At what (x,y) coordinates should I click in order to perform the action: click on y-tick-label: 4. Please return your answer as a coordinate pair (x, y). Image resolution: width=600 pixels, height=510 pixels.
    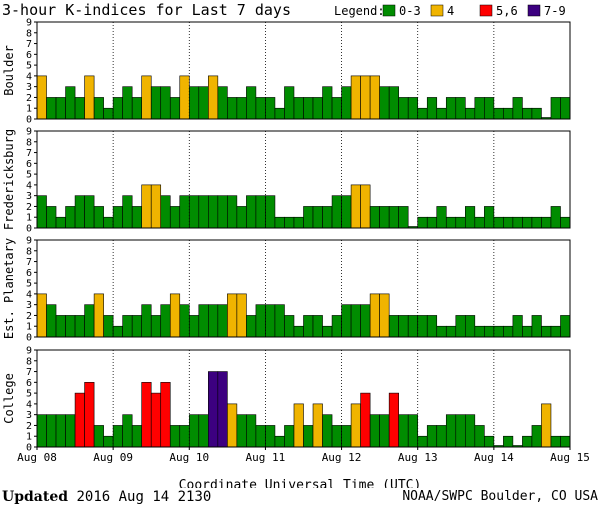
    Looking at the image, I should click on (29, 404).